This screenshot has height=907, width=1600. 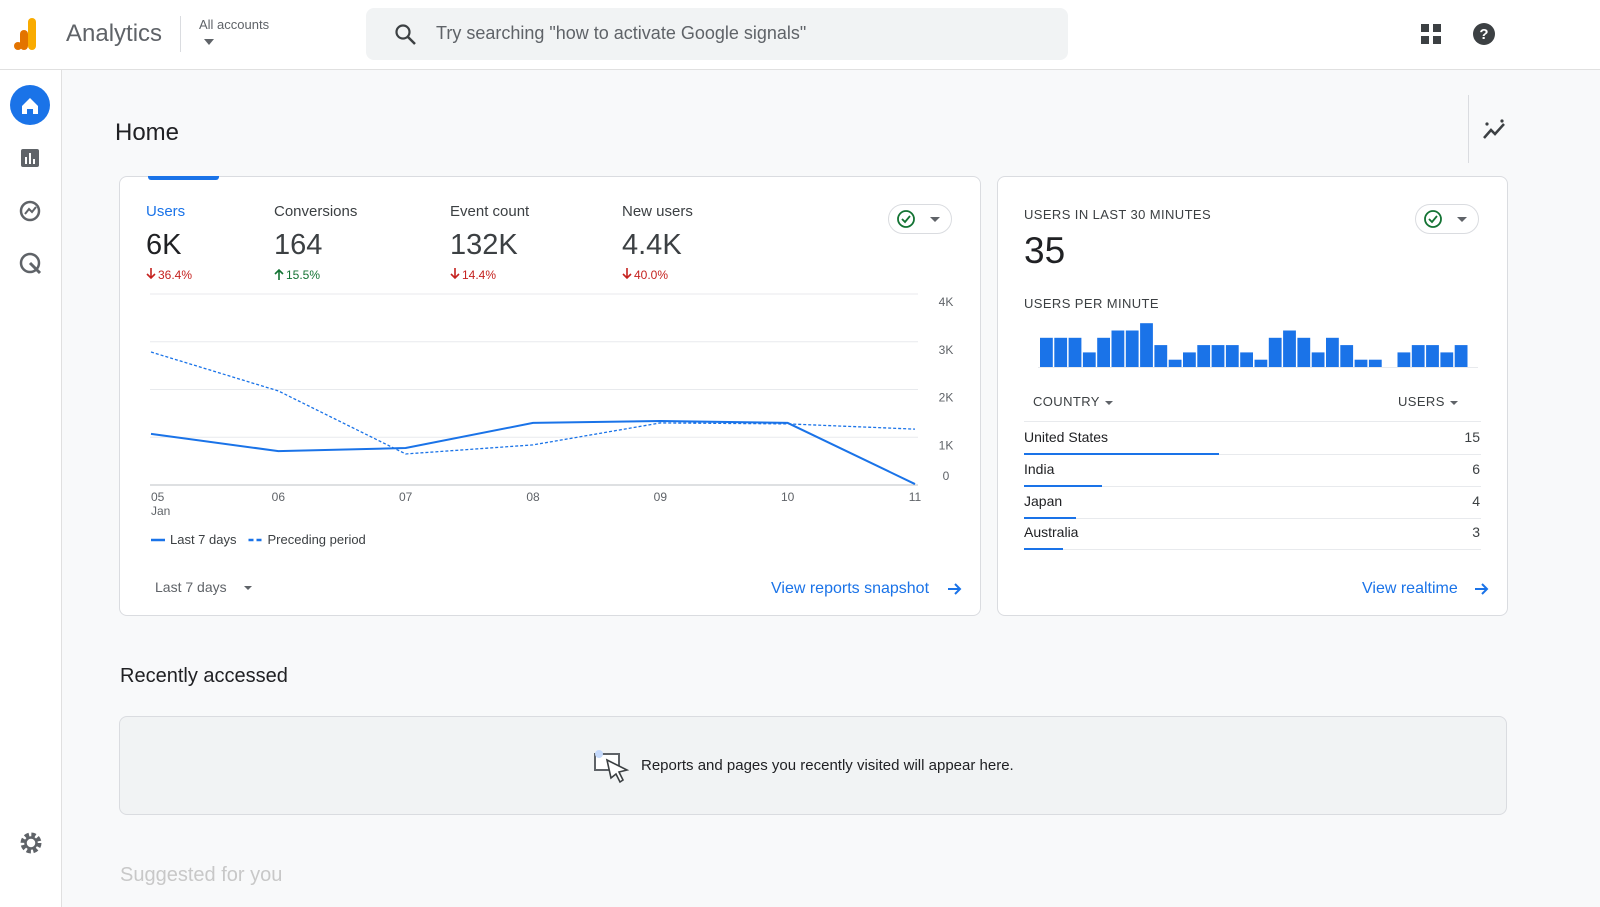 What do you see at coordinates (158, 497) in the screenshot?
I see `x-tick-label: 05` at bounding box center [158, 497].